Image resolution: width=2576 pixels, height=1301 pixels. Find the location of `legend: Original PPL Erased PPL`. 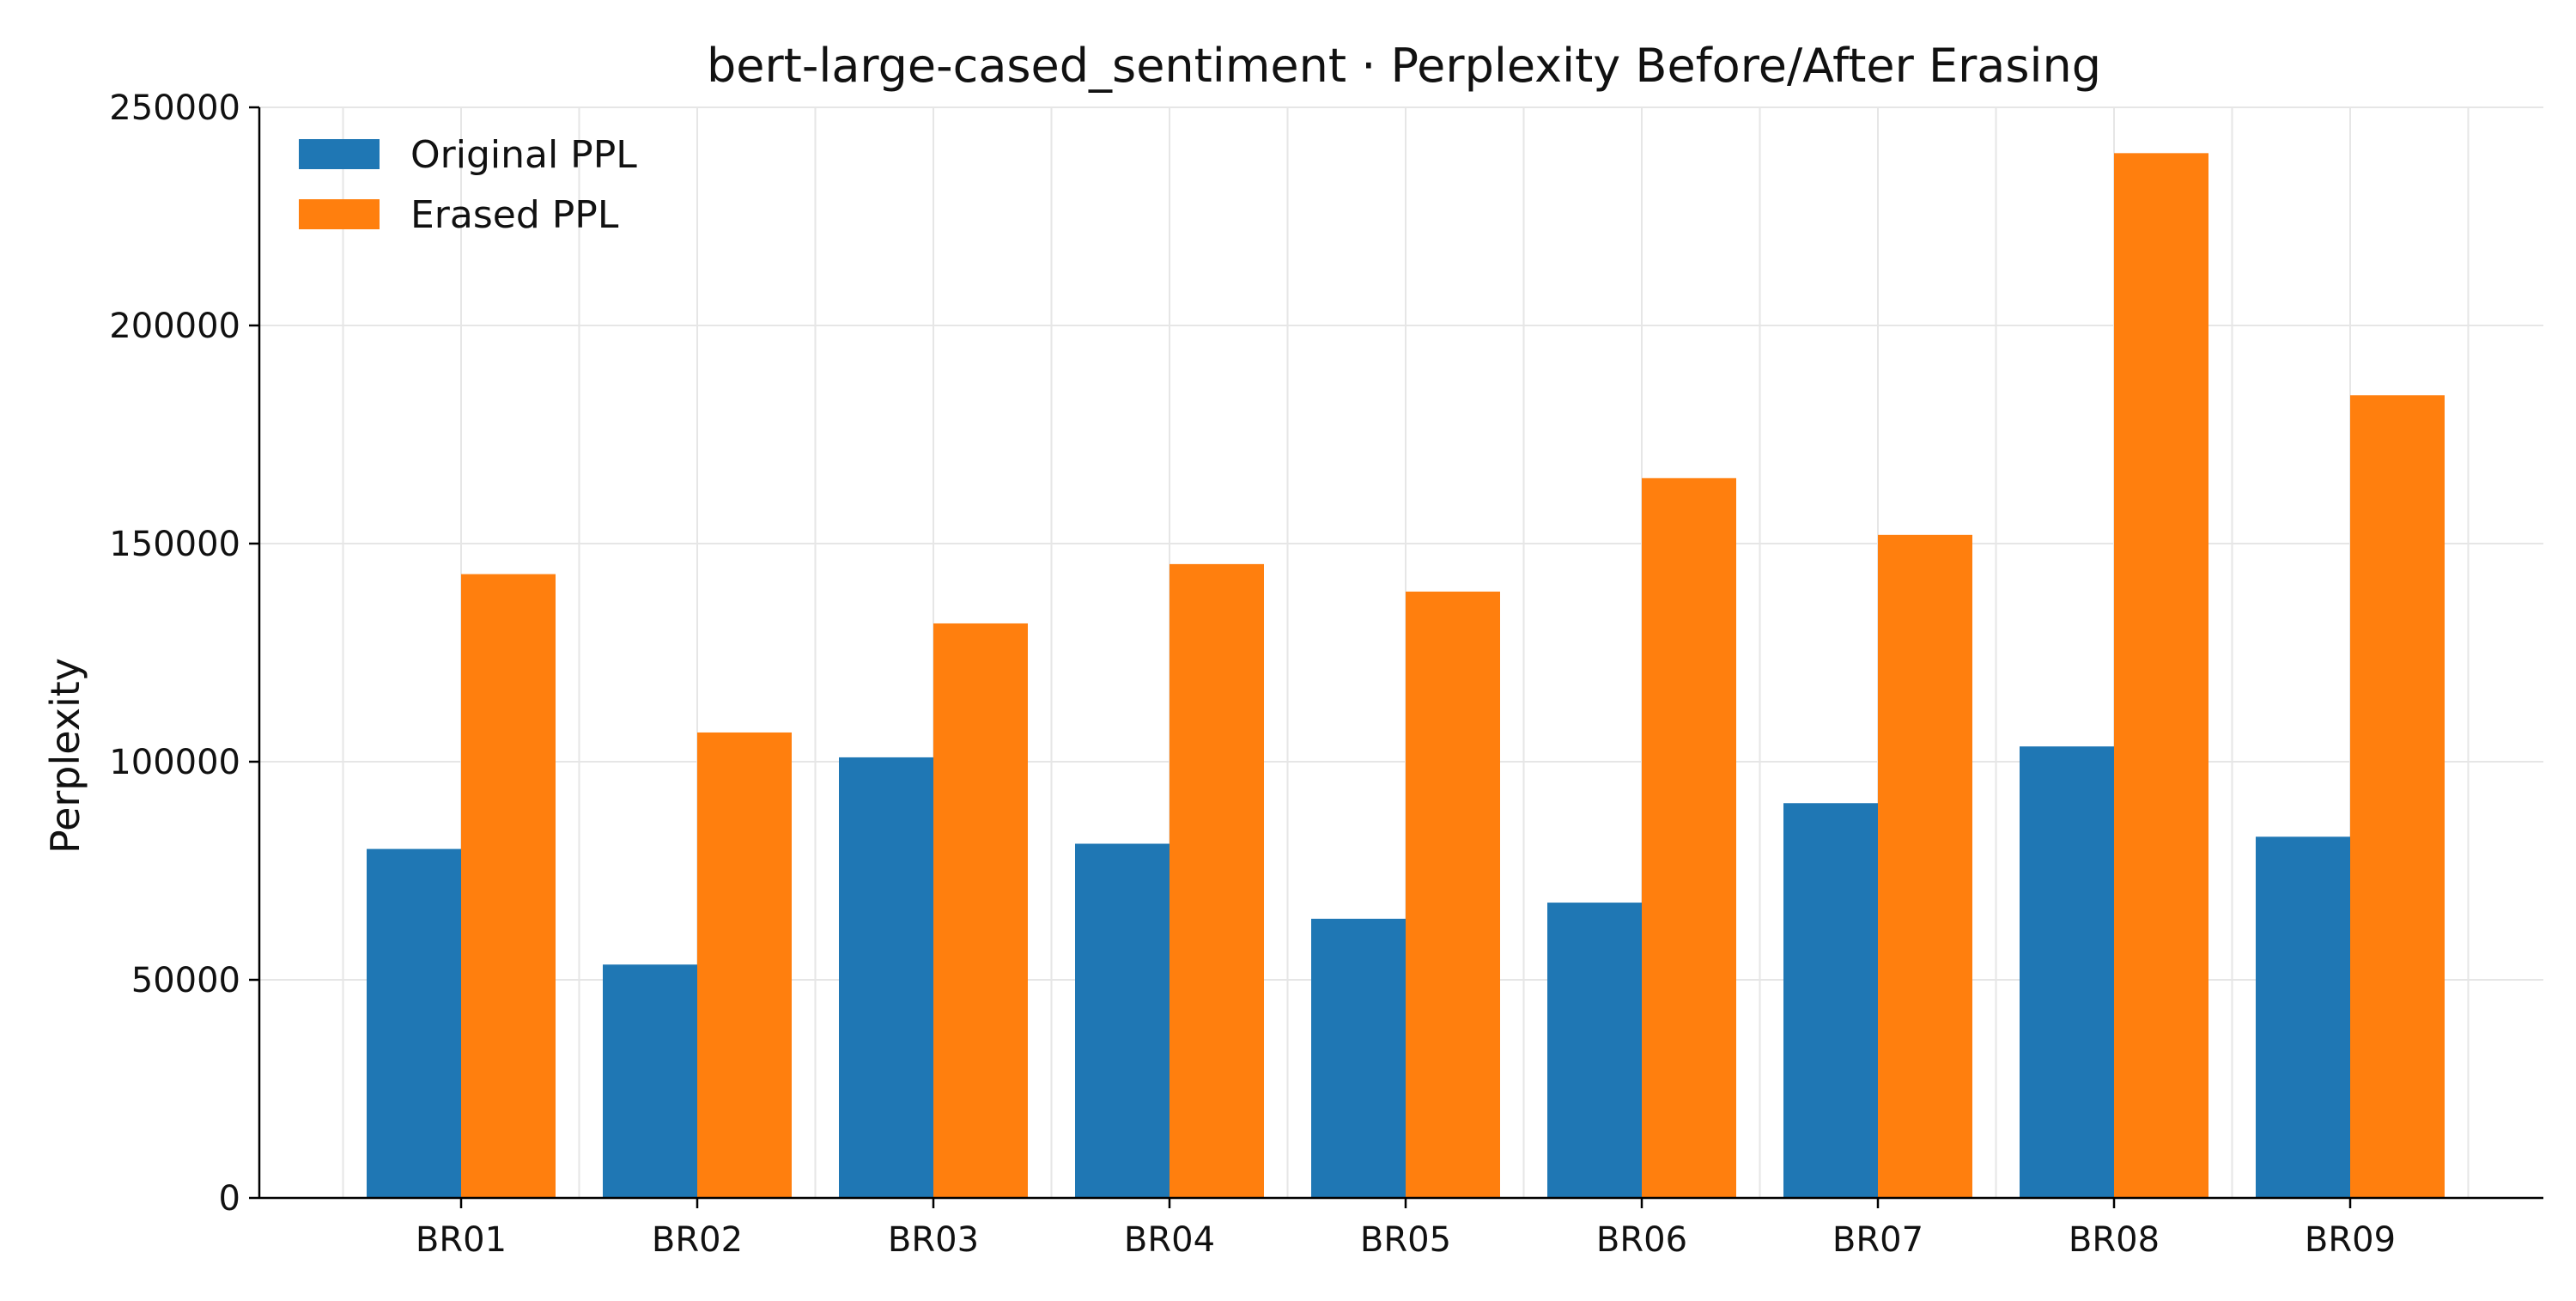

legend: Original PPL Erased PPL is located at coordinates (468, 185).